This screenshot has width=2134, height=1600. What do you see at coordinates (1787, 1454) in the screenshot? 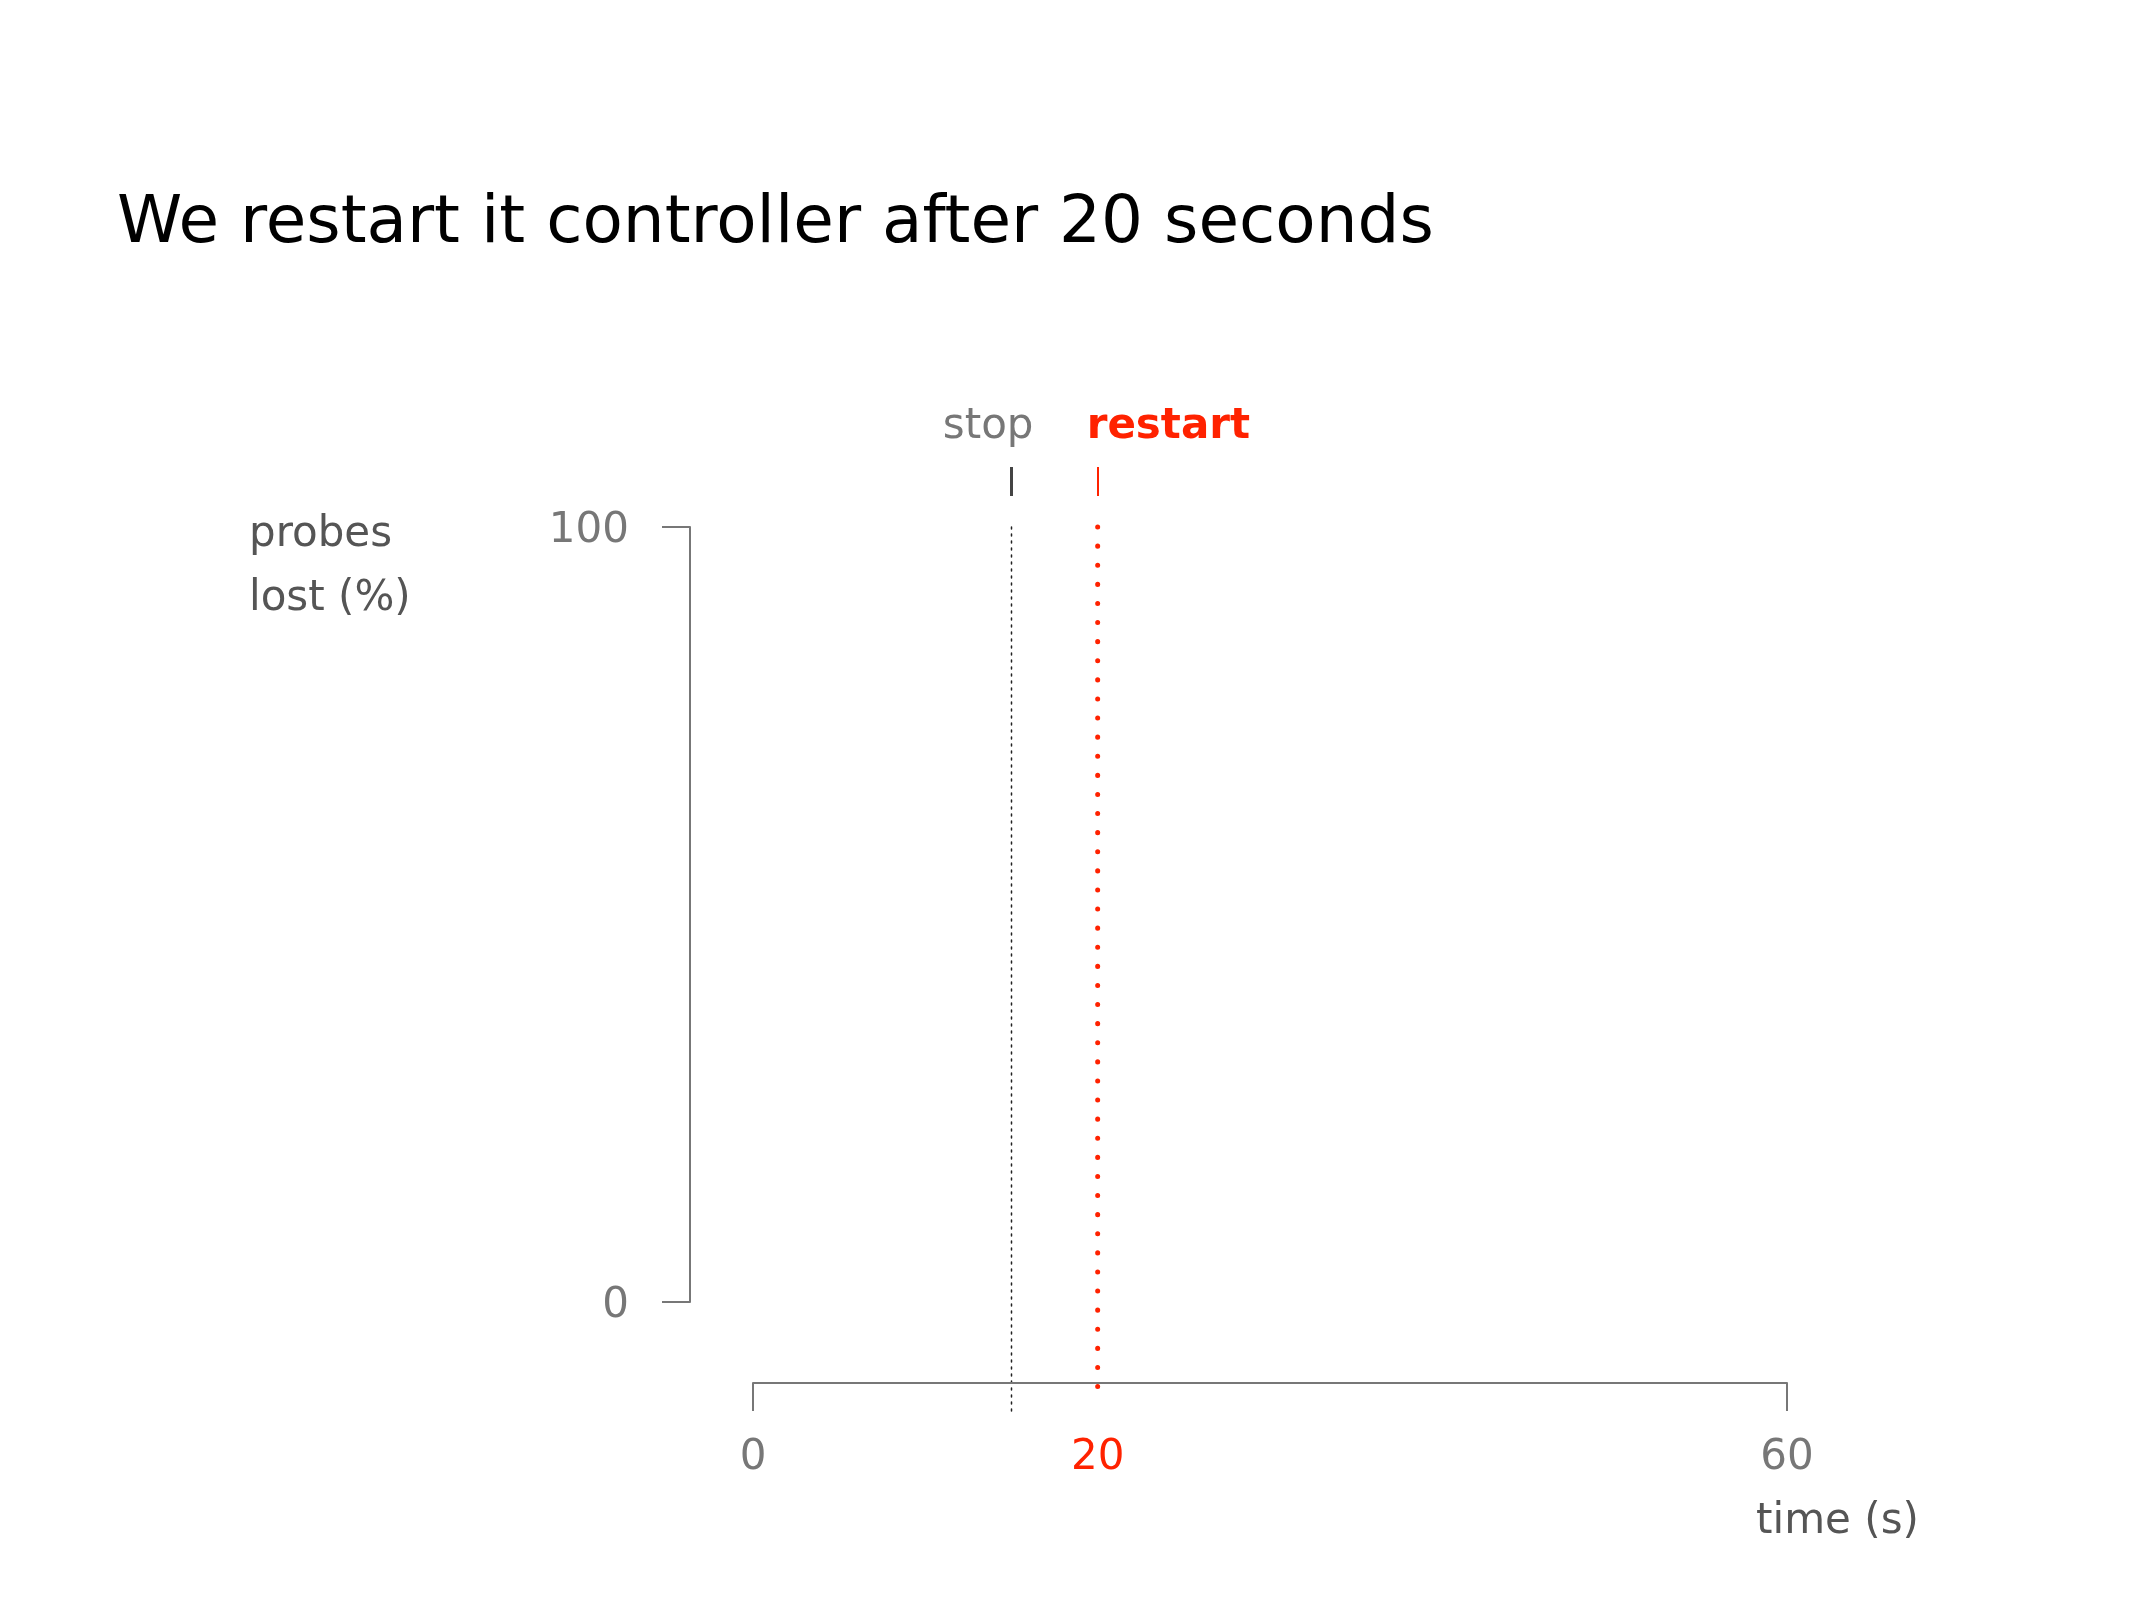
I see `x-tick-label: 60` at bounding box center [1787, 1454].